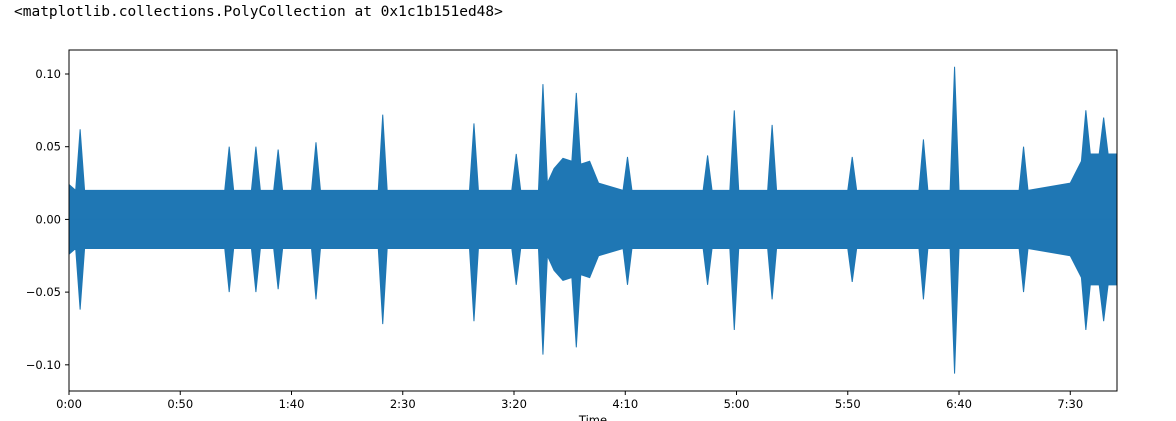 This screenshot has width=1176, height=421. What do you see at coordinates (403, 404) in the screenshot?
I see `x-tick-label: 2:30` at bounding box center [403, 404].